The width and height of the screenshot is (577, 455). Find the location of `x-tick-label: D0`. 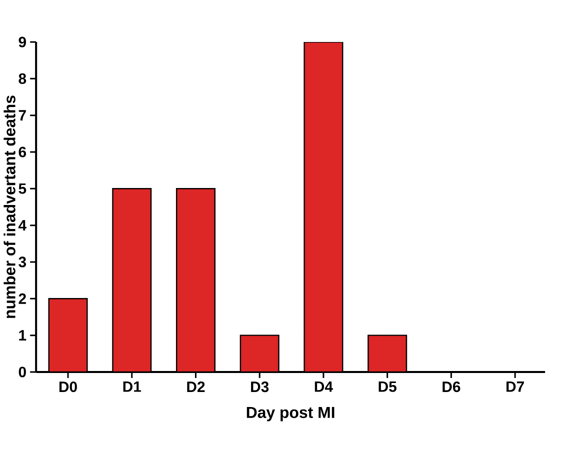

x-tick-label: D0 is located at coordinates (68, 387).